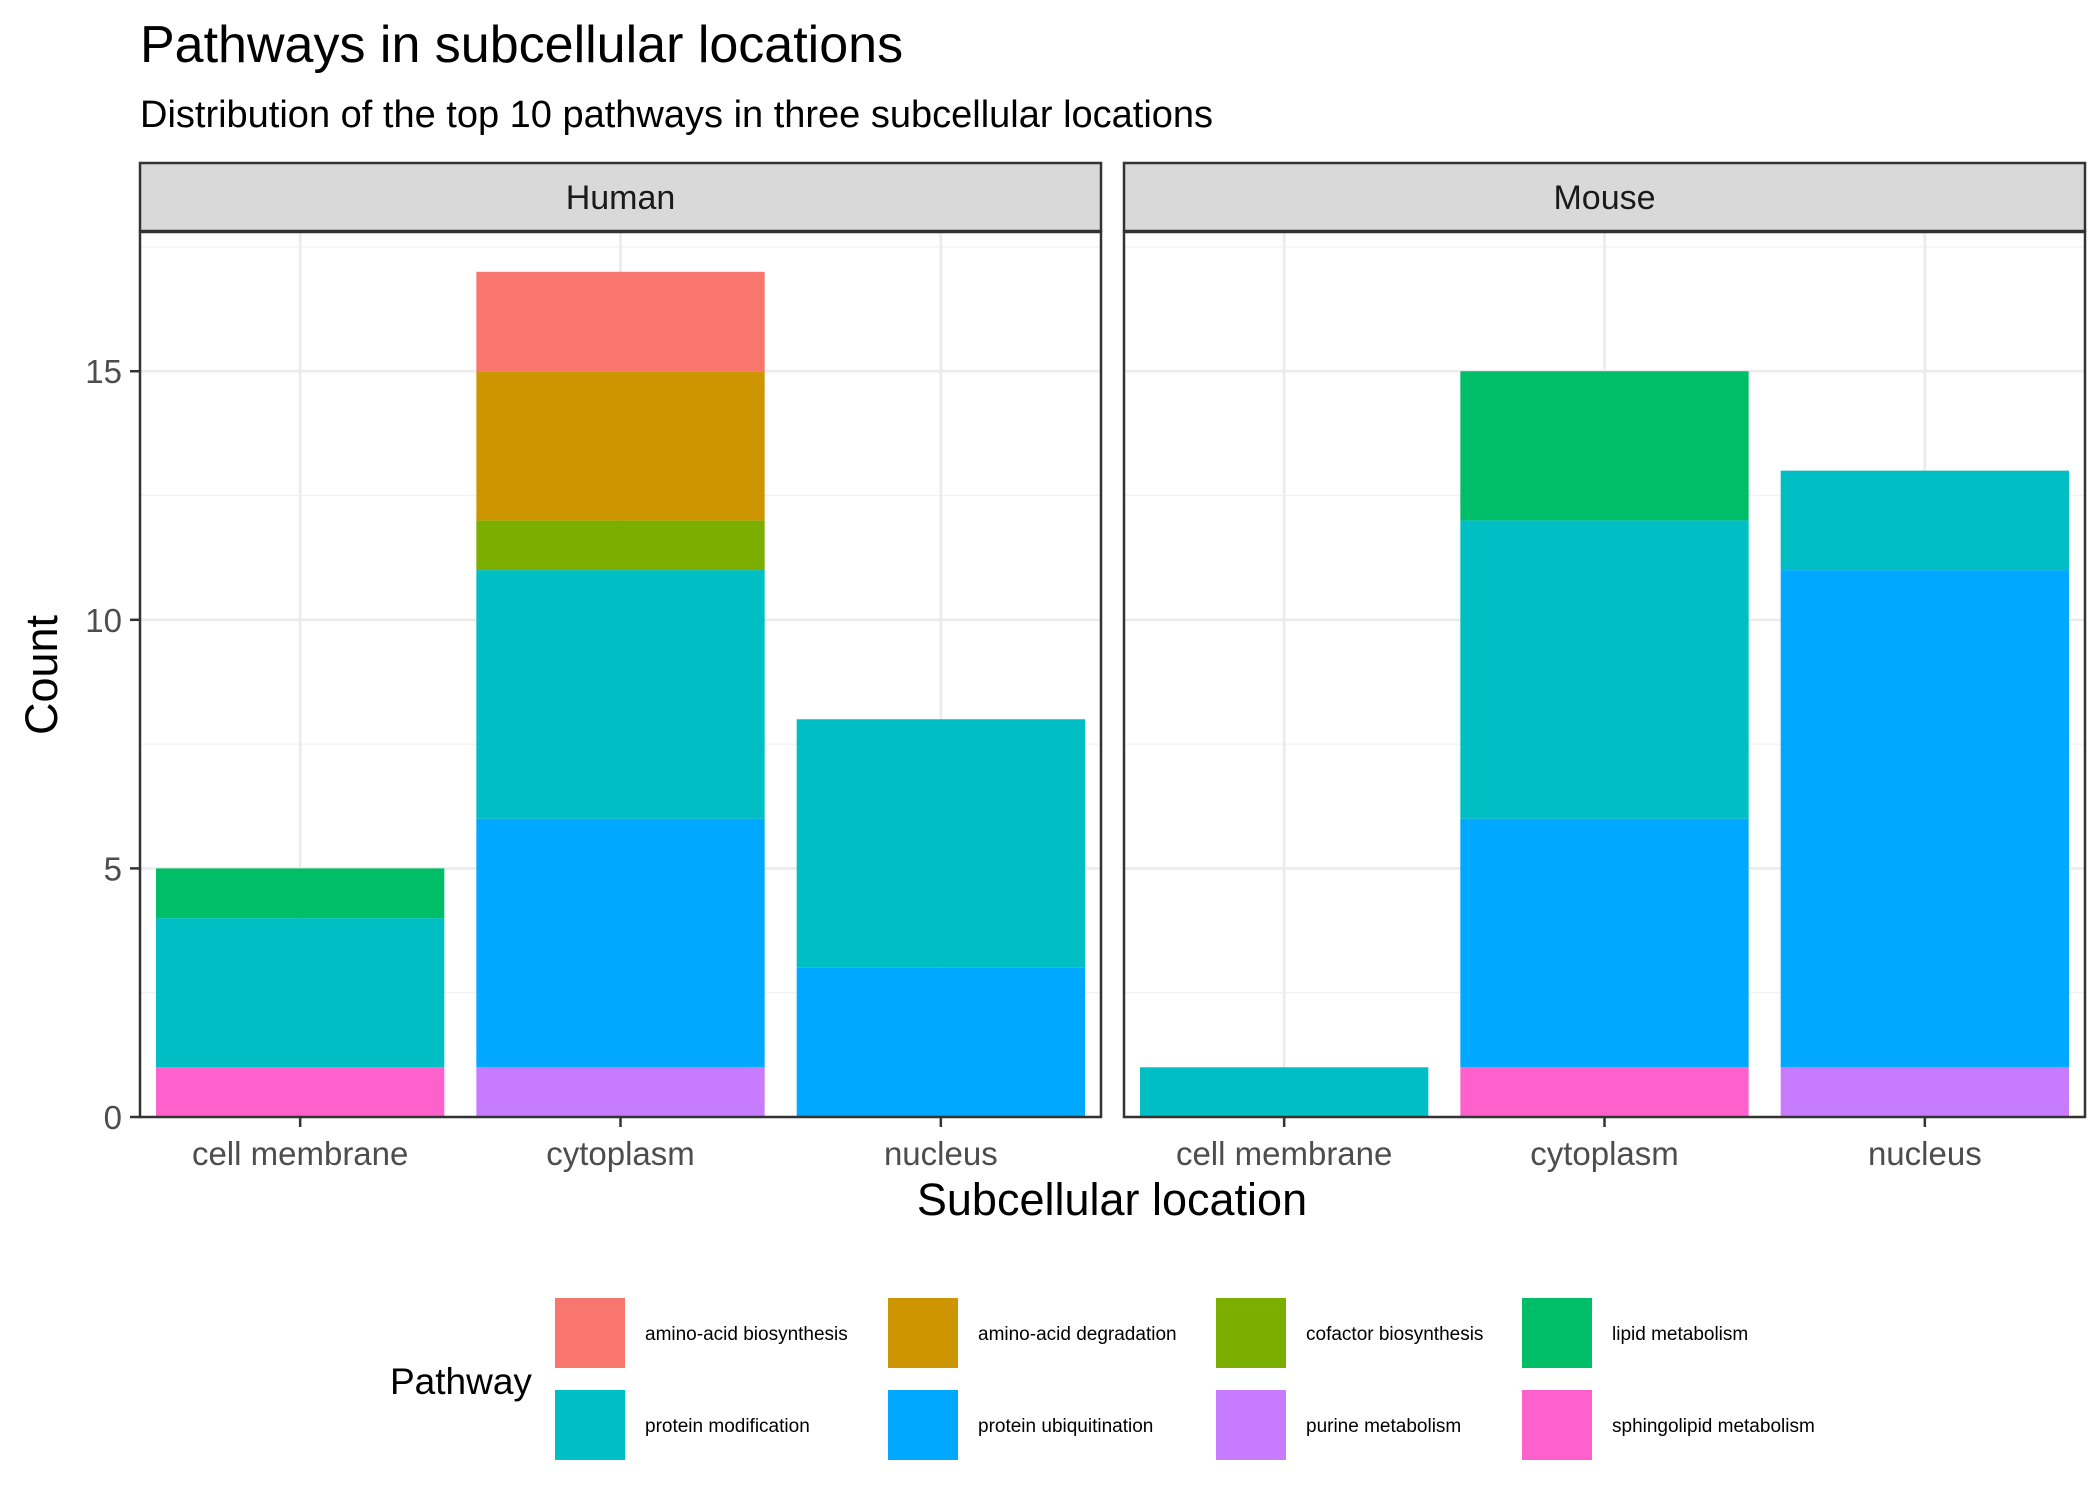  I want to click on bar-mouse-nucleus-protein-ubiquitination, so click(1924, 819).